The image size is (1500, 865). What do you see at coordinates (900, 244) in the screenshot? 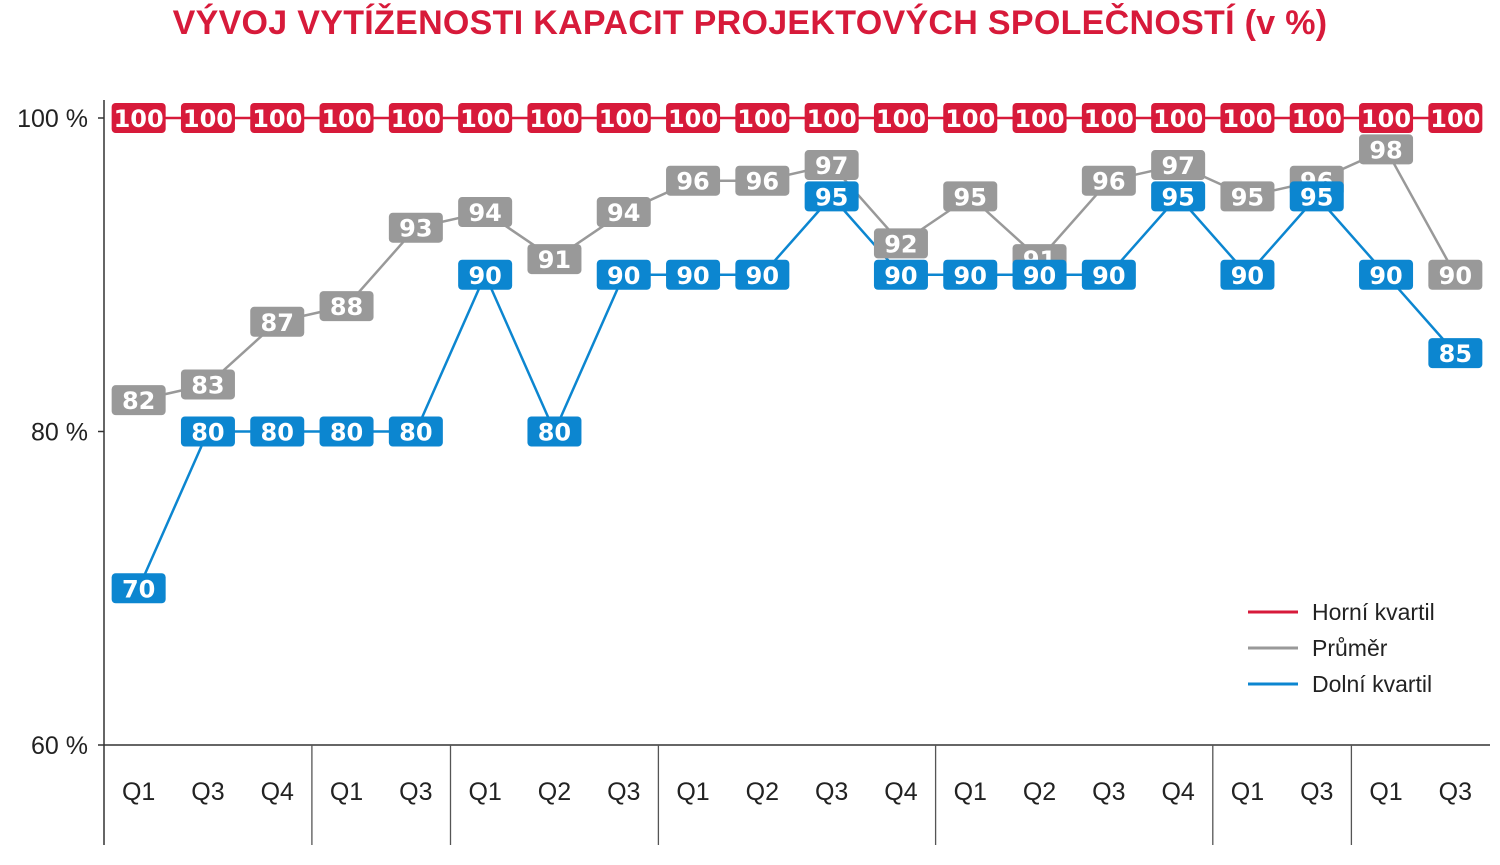
I see `data-label: 92` at bounding box center [900, 244].